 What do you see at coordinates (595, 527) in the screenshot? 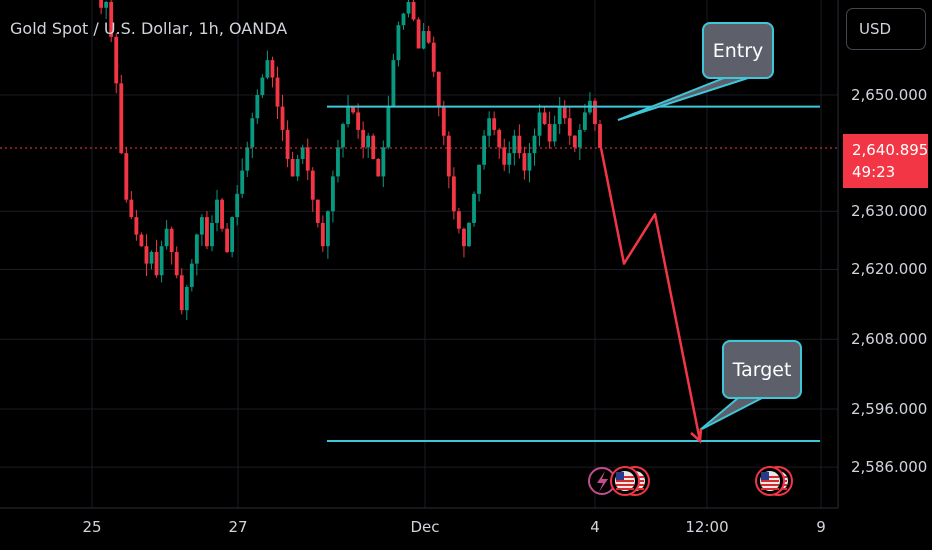
I see `time-tick-label: 4` at bounding box center [595, 527].